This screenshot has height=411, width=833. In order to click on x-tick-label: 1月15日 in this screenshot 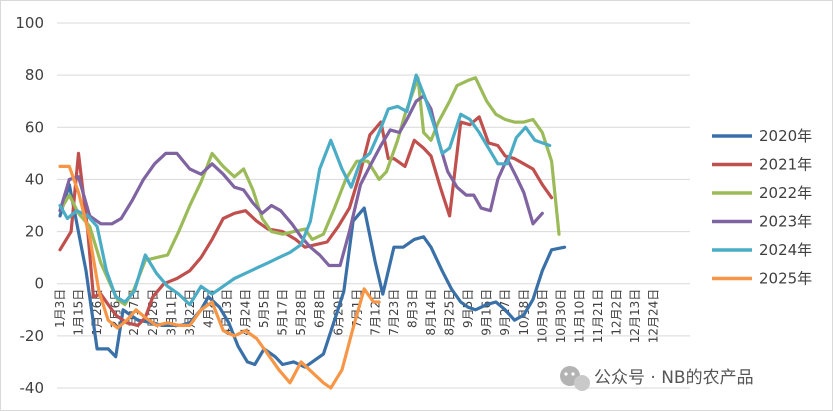, I will do `click(79, 312)`.